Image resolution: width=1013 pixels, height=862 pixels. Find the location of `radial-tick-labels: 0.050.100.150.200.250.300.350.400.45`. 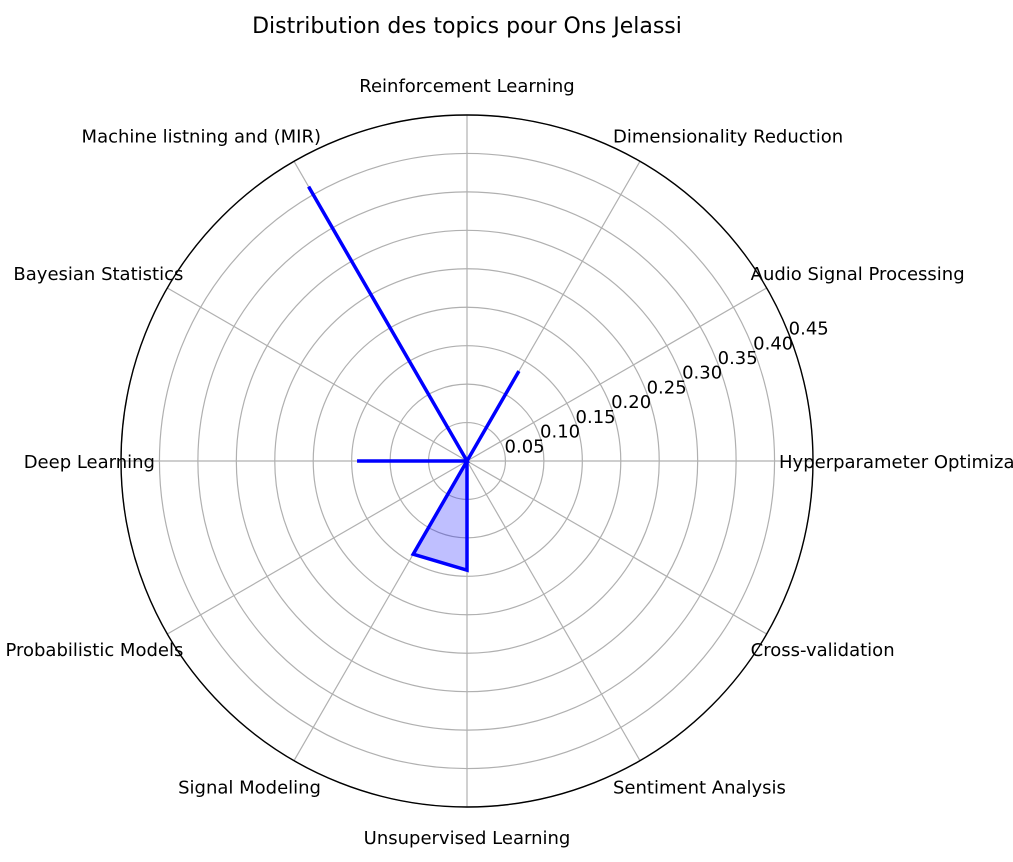

radial-tick-labels: 0.050.100.150.200.250.300.350.400.45 is located at coordinates (667, 388).